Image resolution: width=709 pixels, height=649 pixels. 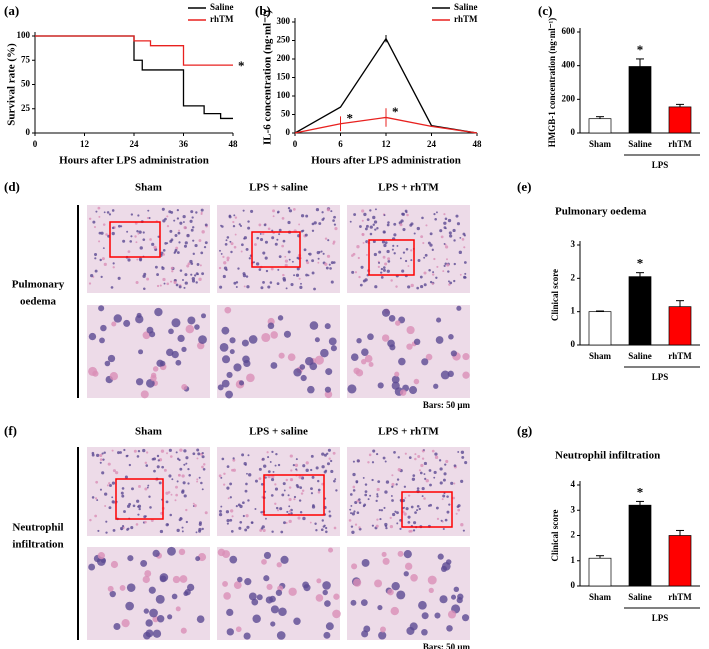 What do you see at coordinates (573, 560) in the screenshot?
I see `y-tick-label: 1` at bounding box center [573, 560].